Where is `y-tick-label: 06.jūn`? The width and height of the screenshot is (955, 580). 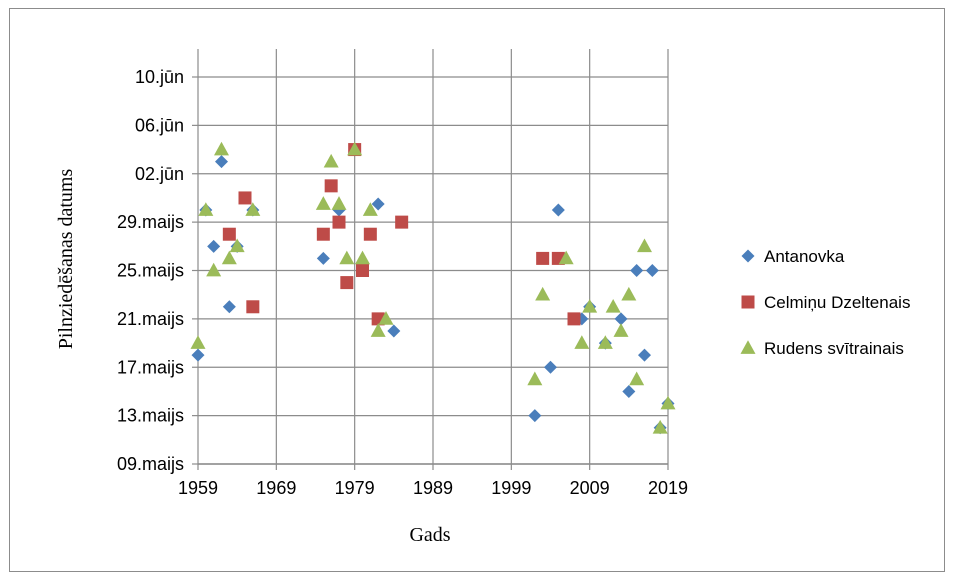 y-tick-label: 06.jūn is located at coordinates (159, 125).